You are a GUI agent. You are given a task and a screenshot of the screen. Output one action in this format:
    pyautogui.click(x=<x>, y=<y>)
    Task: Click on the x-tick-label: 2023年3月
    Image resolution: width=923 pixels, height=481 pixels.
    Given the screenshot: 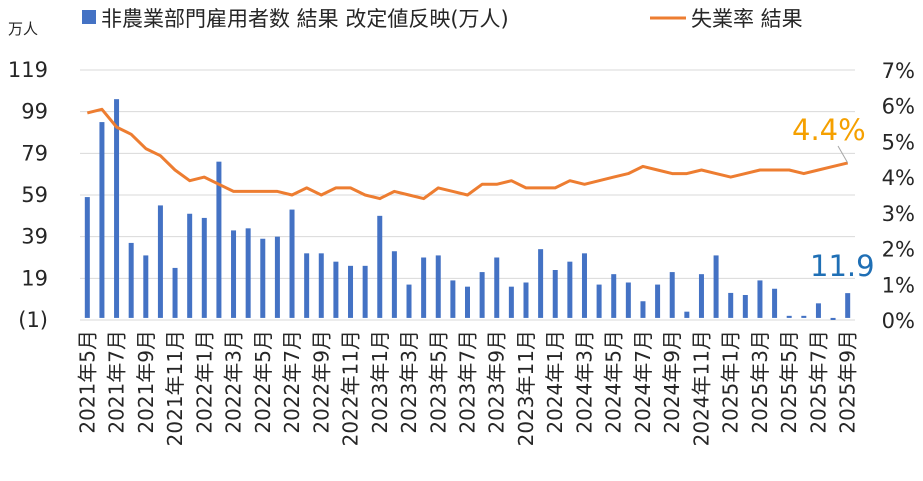 What is the action you would take?
    pyautogui.click(x=409, y=382)
    